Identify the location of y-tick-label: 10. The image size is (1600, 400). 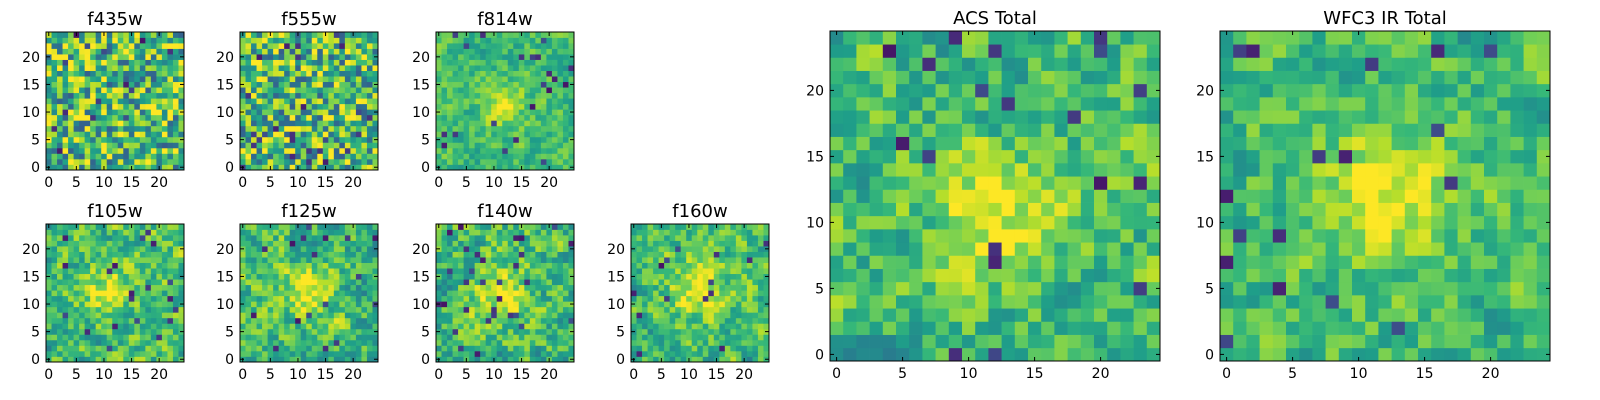
(225, 305).